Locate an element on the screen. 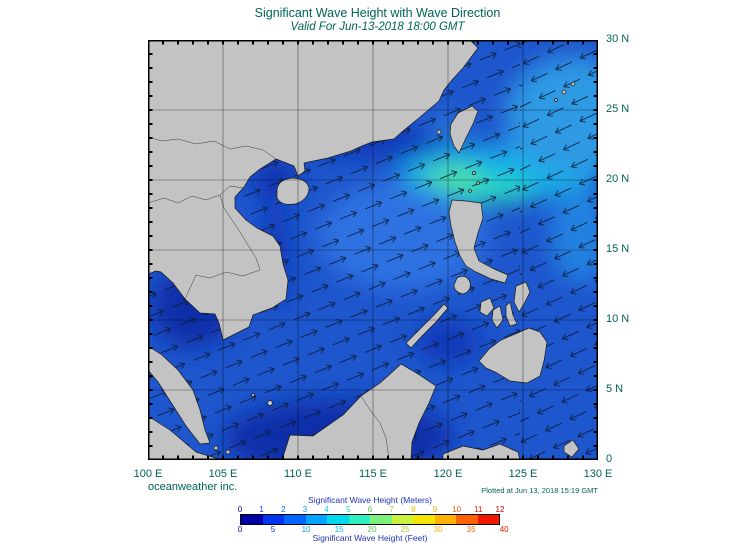 The height and width of the screenshot is (560, 755). meters-tick: 9 is located at coordinates (435, 509).